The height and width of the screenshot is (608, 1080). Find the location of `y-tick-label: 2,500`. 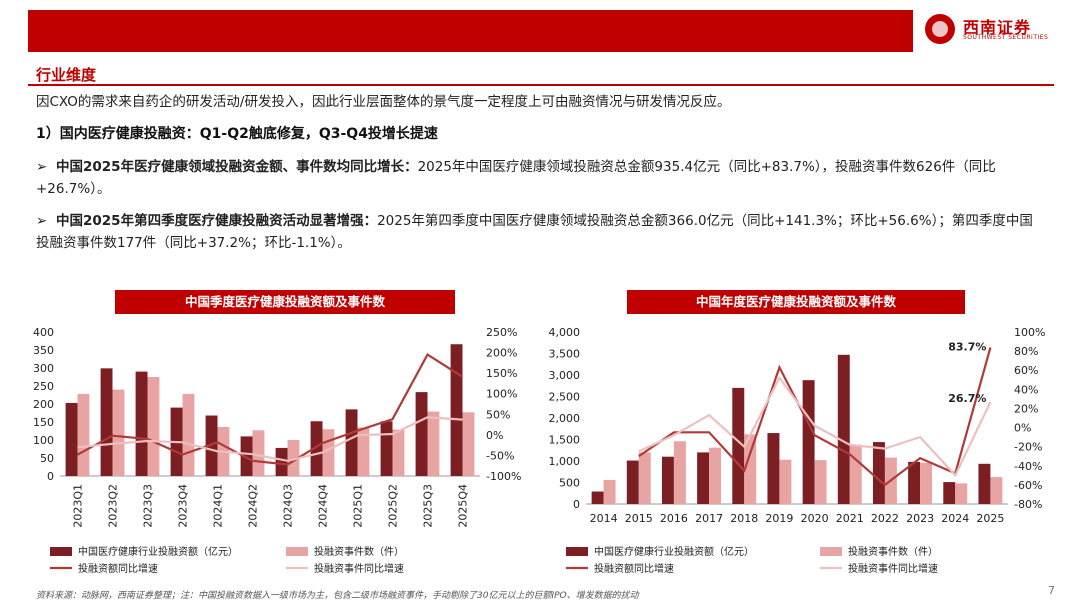

y-tick-label: 2,500 is located at coordinates (565, 397).